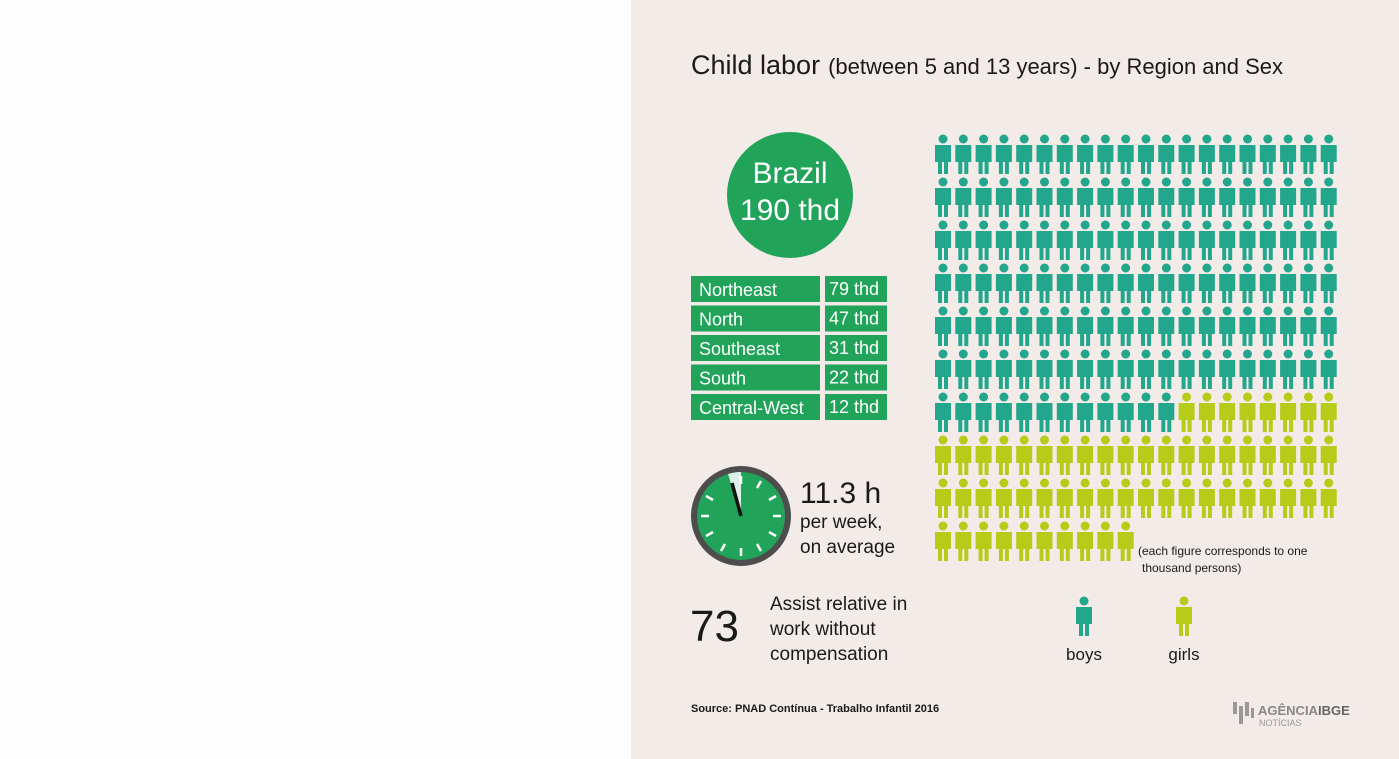 This screenshot has width=1399, height=759. Describe the element at coordinates (840, 493) in the screenshot. I see `hours-value: 11.3 h` at that location.